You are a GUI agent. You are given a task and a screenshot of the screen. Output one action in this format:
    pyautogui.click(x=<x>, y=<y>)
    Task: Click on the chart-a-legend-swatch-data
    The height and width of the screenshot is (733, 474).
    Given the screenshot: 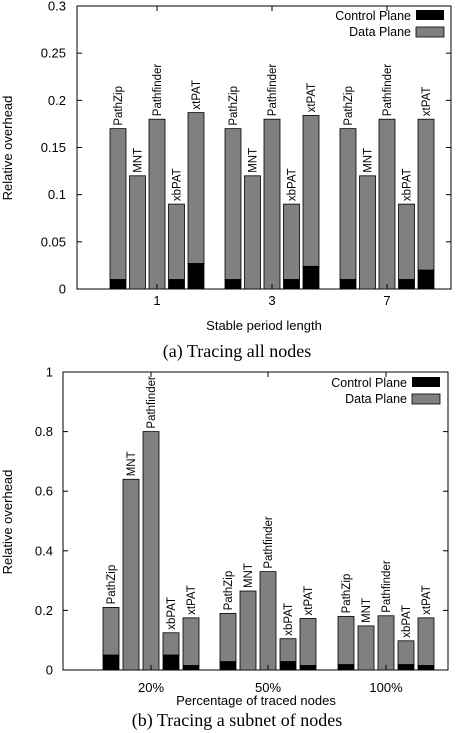 What is the action you would take?
    pyautogui.click(x=430, y=32)
    